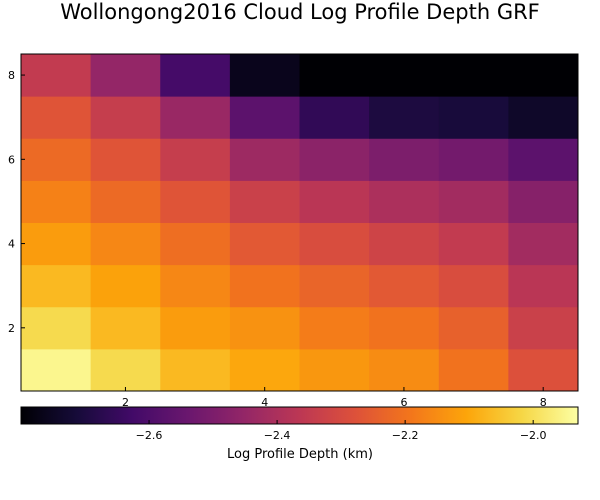  What do you see at coordinates (543, 402) in the screenshot?
I see `x-tick-label: 8` at bounding box center [543, 402].